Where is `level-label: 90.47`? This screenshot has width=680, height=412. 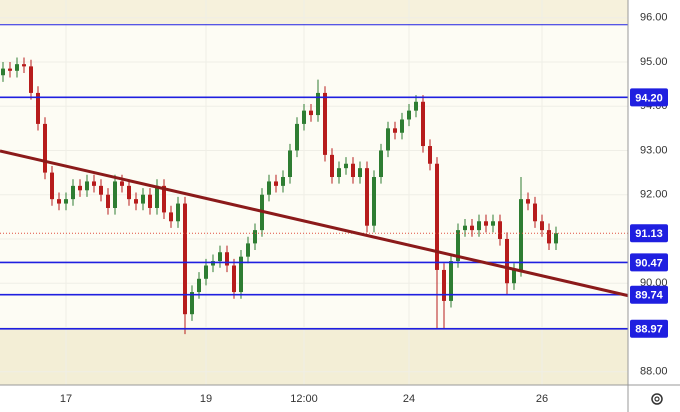
level-label: 90.47 is located at coordinates (649, 263).